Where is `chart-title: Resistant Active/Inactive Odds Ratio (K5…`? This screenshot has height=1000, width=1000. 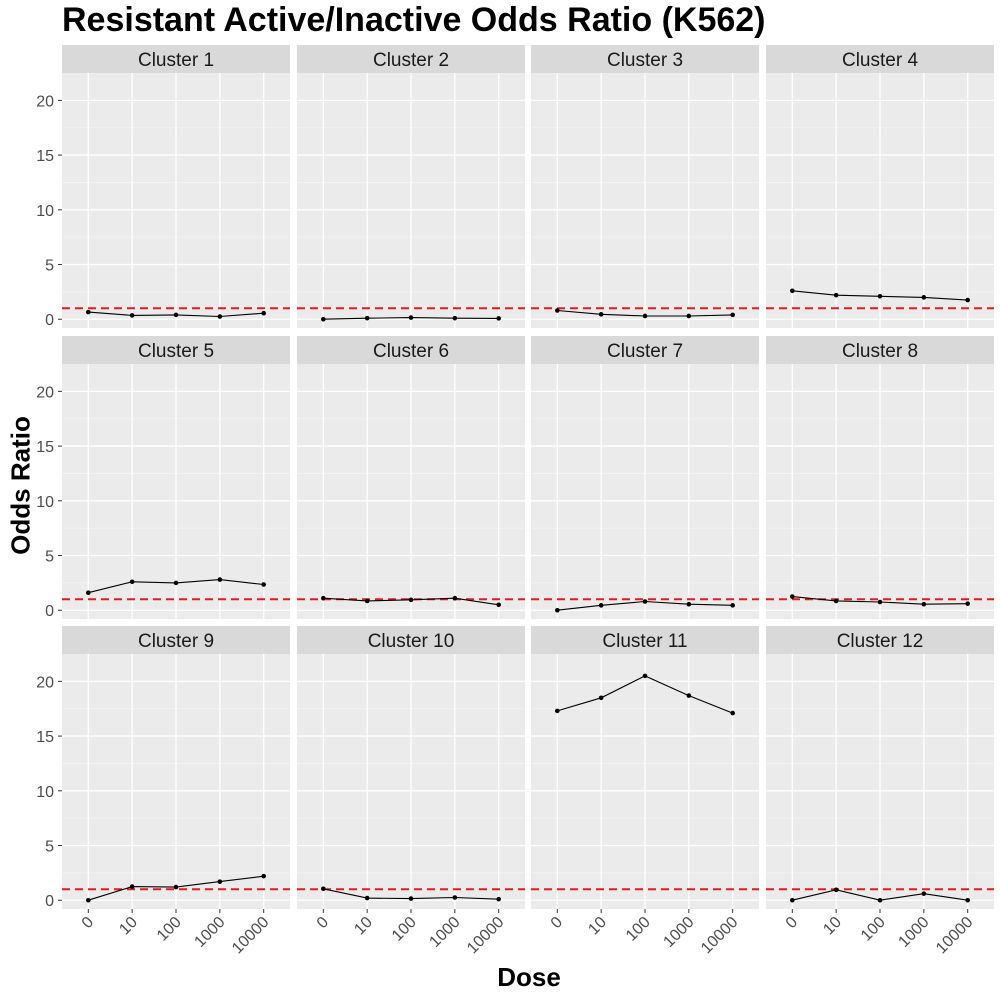 chart-title: Resistant Active/Inactive Odds Ratio (K5… is located at coordinates (414, 20).